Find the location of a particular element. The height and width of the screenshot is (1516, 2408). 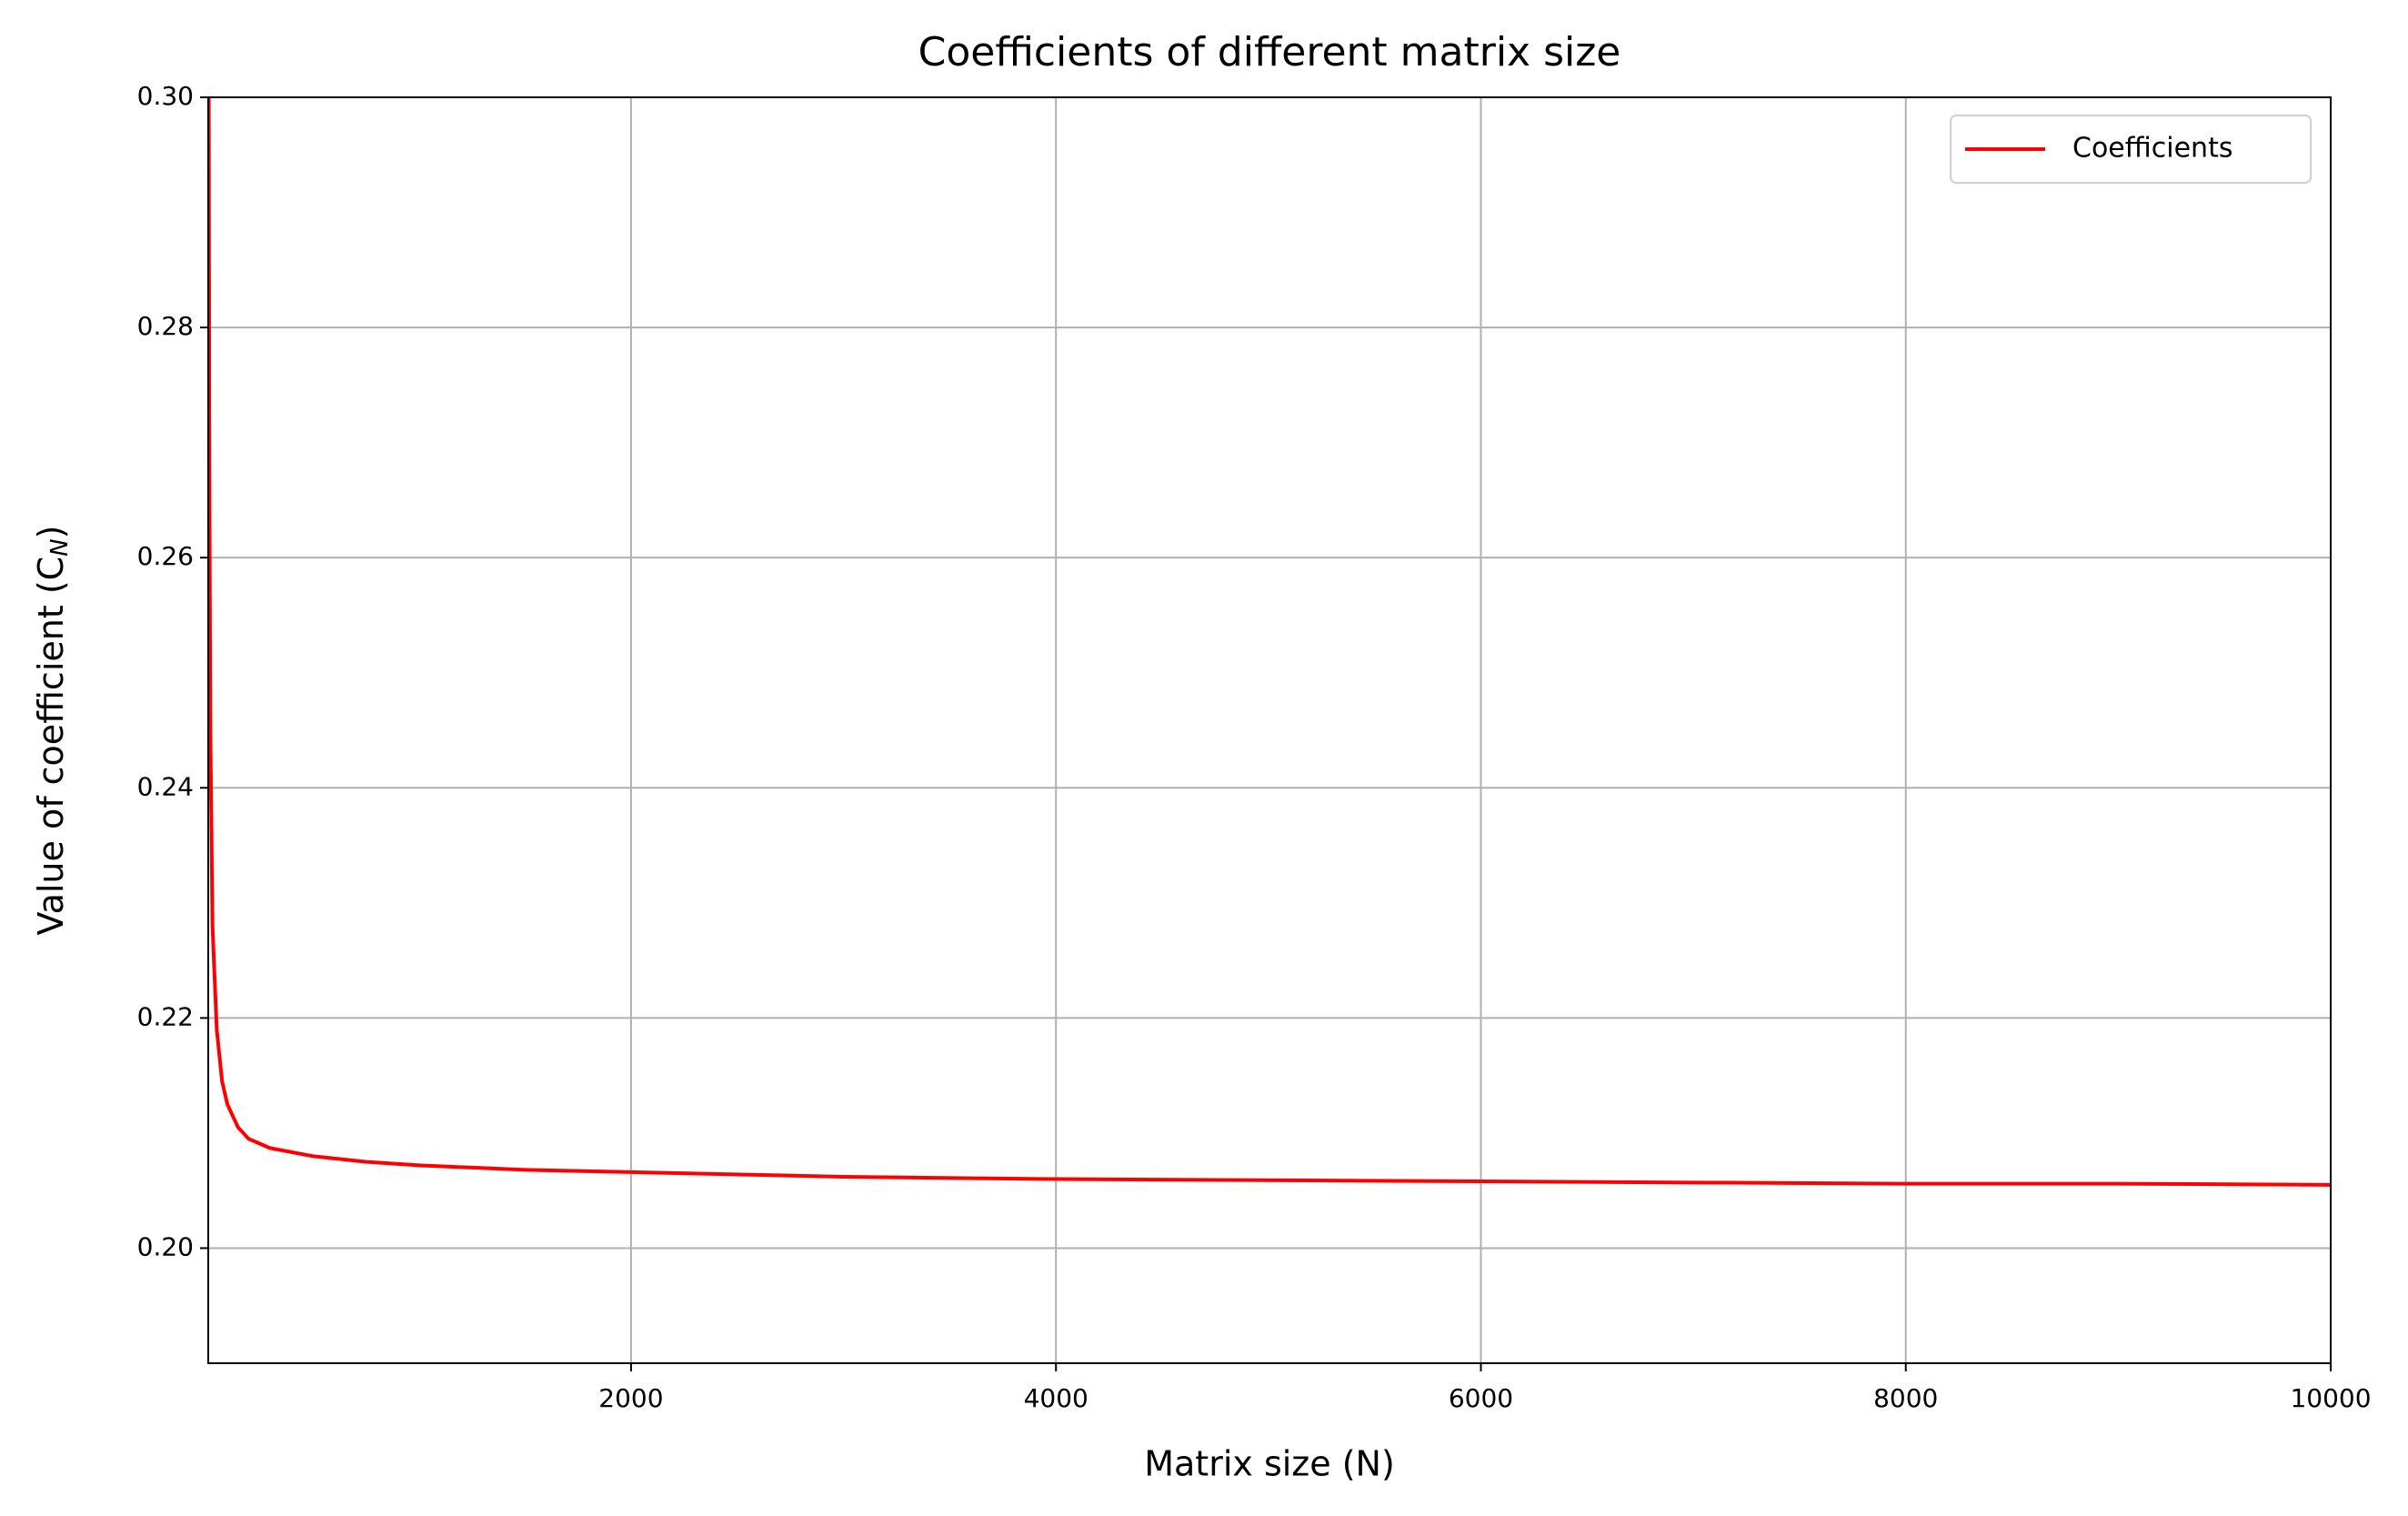

x-tick-label: 4000 is located at coordinates (1056, 1398).